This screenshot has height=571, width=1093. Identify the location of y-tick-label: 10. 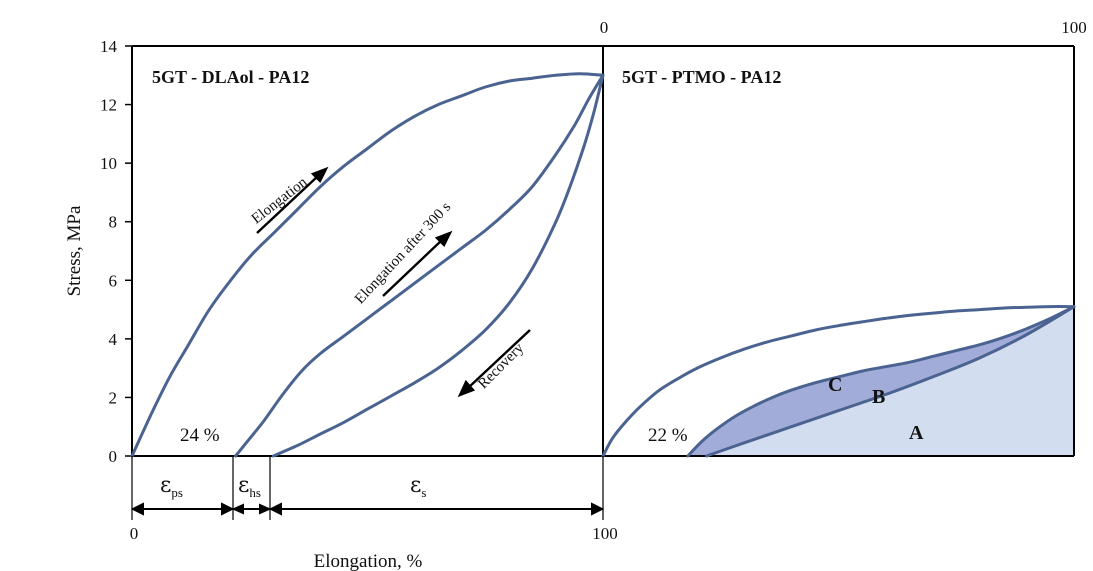
(108, 163).